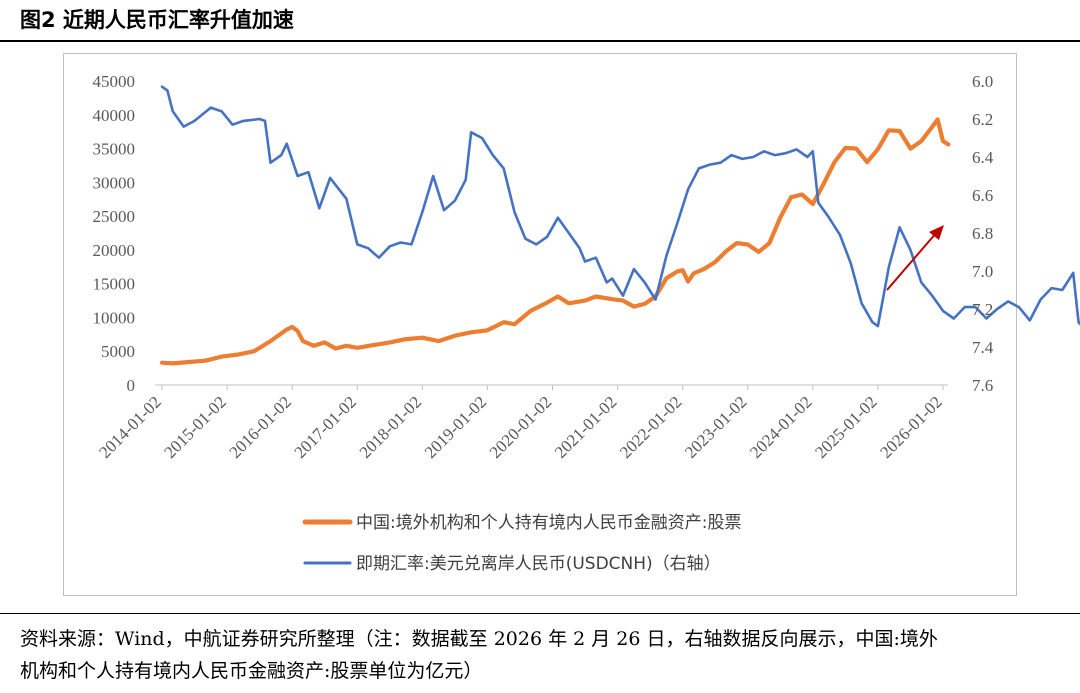 This screenshot has width=1080, height=693. Describe the element at coordinates (538, 564) in the screenshot. I see `legend-label: 即期汇率:美元兑离岸人民币(USDCNH)（右轴）` at that location.